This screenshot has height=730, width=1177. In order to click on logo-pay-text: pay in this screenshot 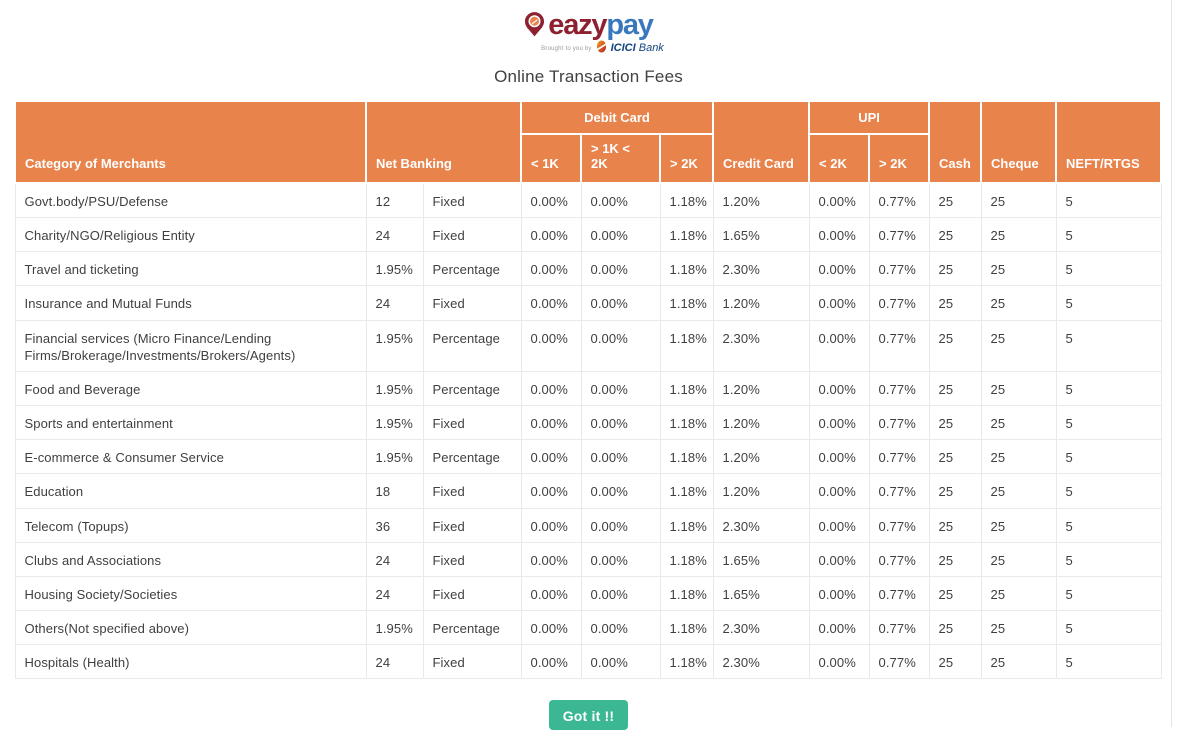, I will do `click(630, 25)`.